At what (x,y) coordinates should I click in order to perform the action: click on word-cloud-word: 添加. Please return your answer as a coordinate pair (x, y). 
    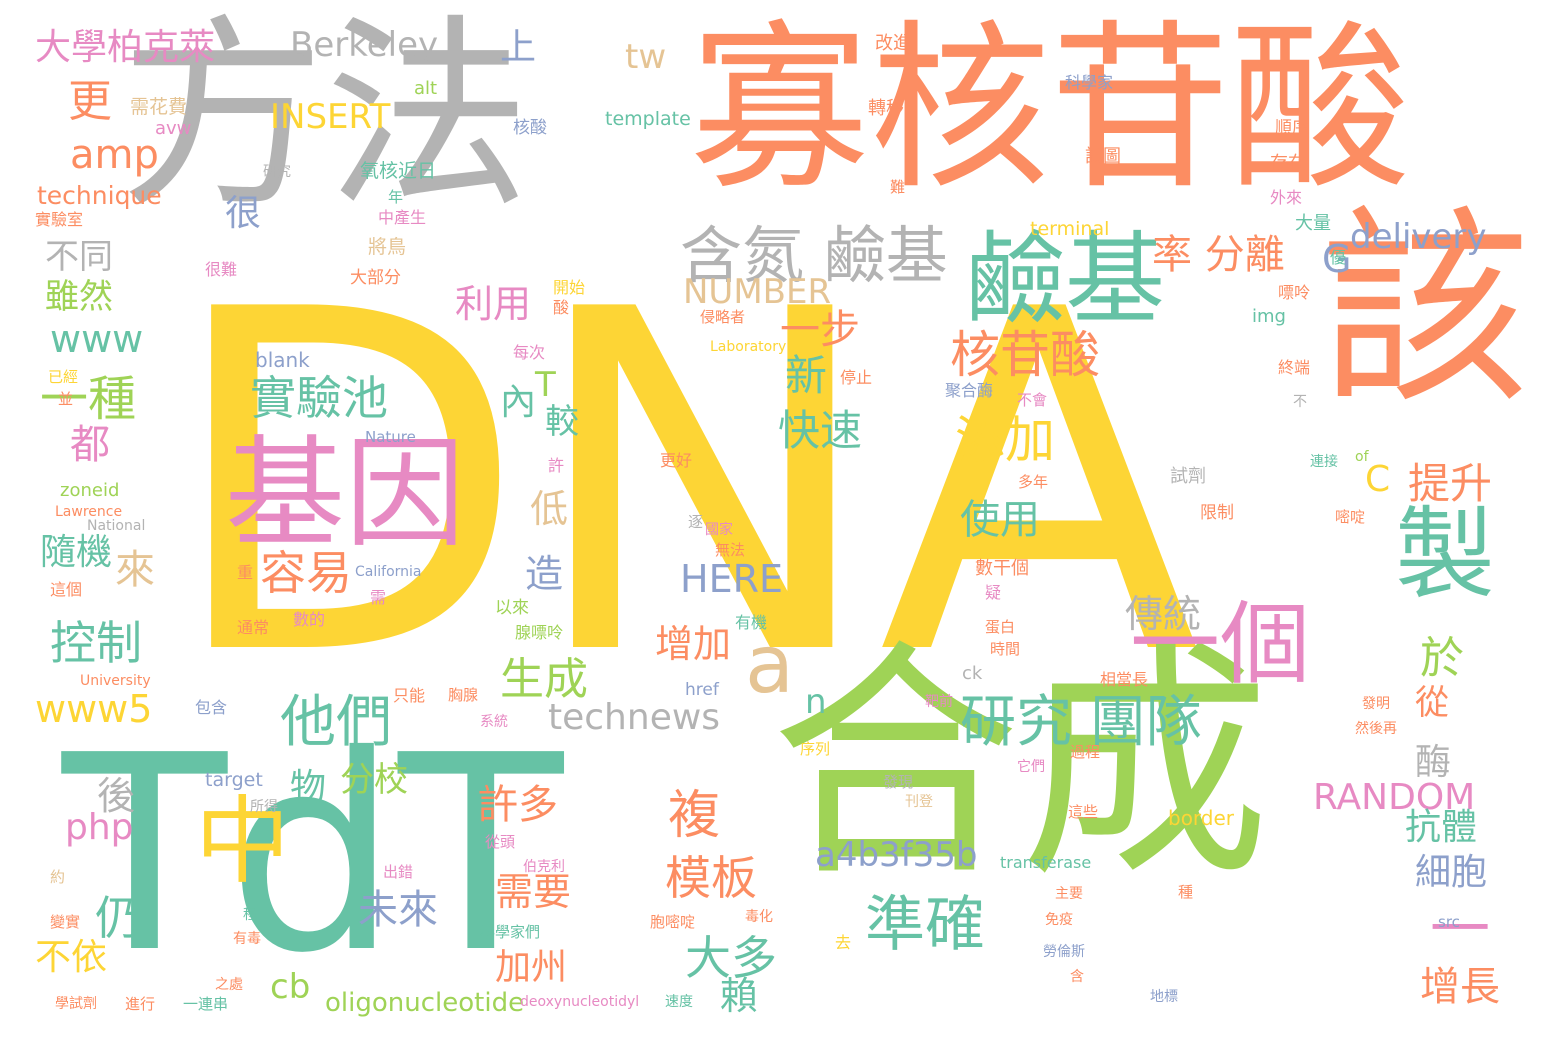
    Looking at the image, I should click on (1005, 440).